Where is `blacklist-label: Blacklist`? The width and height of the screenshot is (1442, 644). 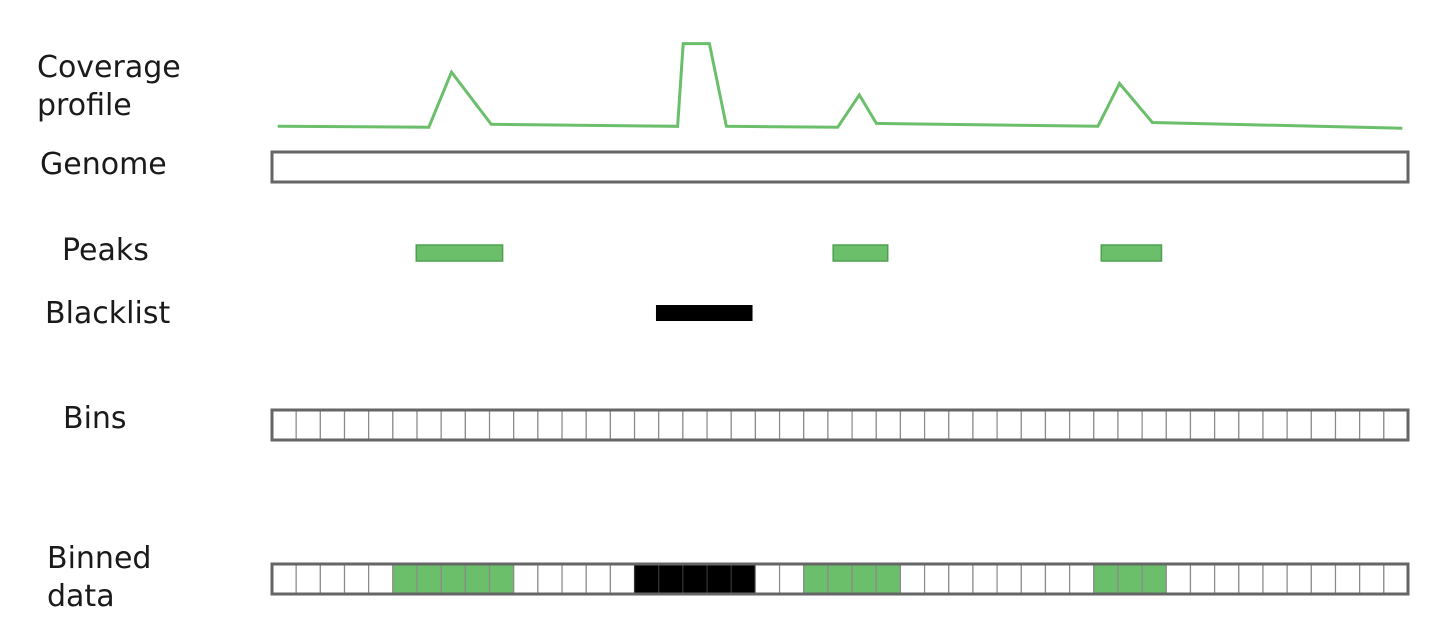 blacklist-label: Blacklist is located at coordinates (108, 313).